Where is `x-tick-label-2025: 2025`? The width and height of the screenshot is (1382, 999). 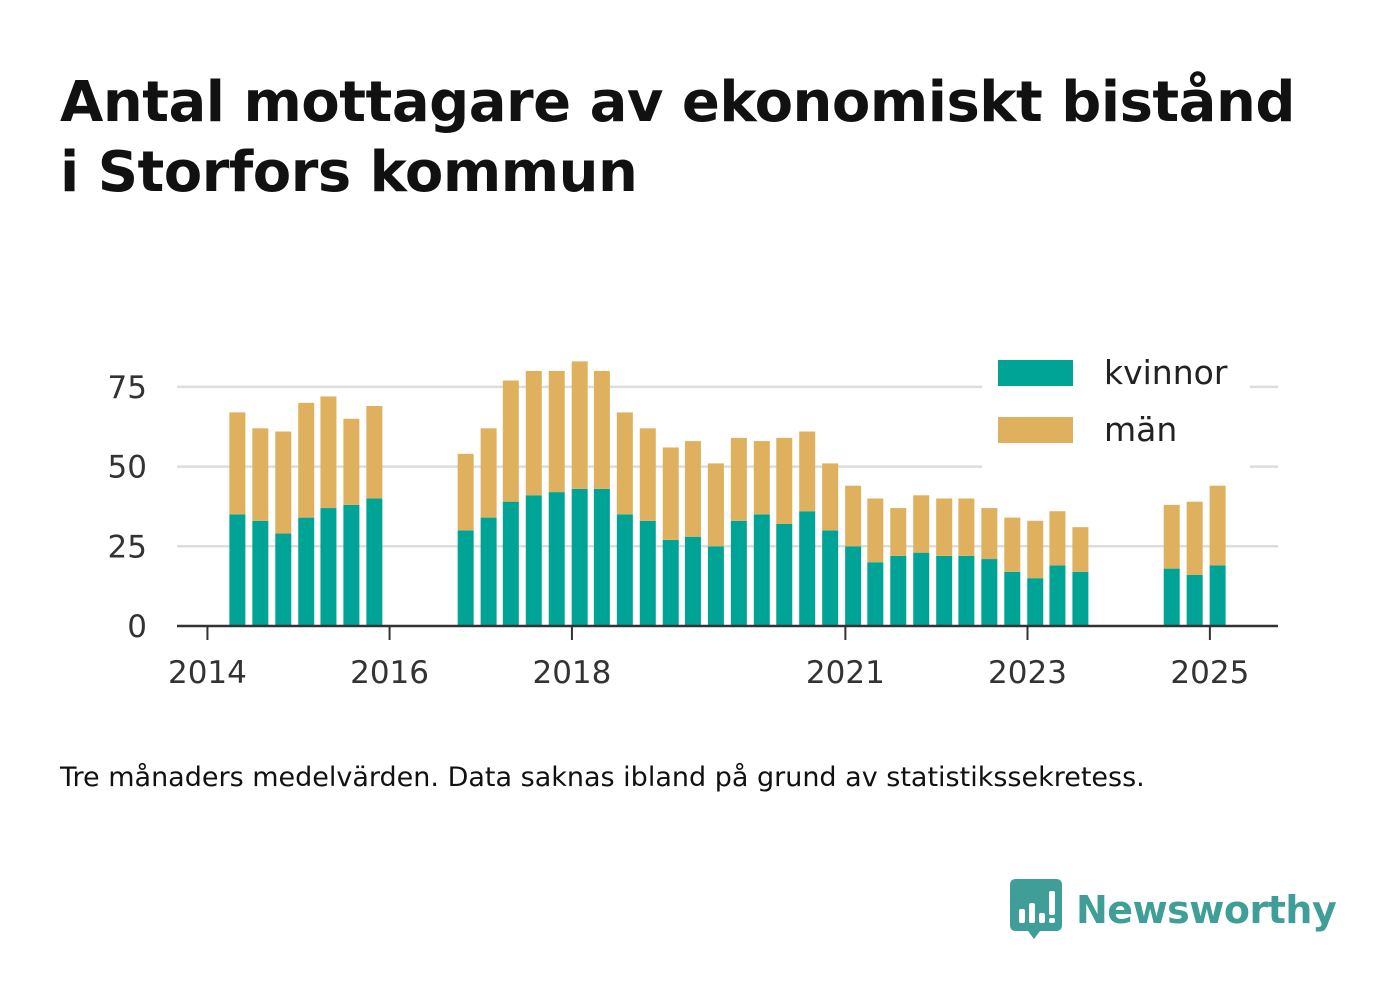 x-tick-label-2025: 2025 is located at coordinates (1209, 673).